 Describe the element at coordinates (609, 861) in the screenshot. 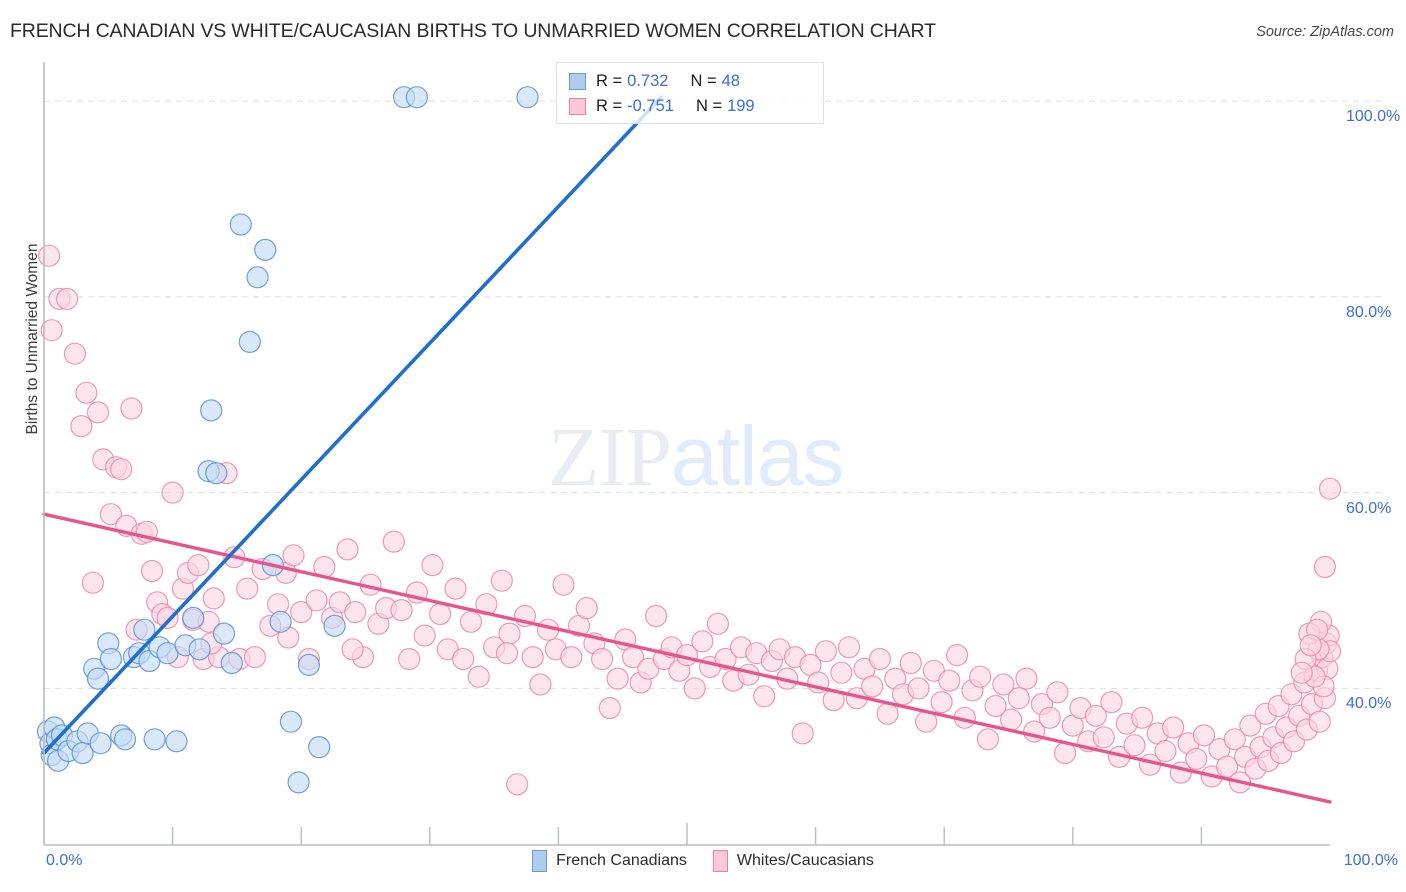

I see `legend-item-french-canadians: French Canadians` at that location.